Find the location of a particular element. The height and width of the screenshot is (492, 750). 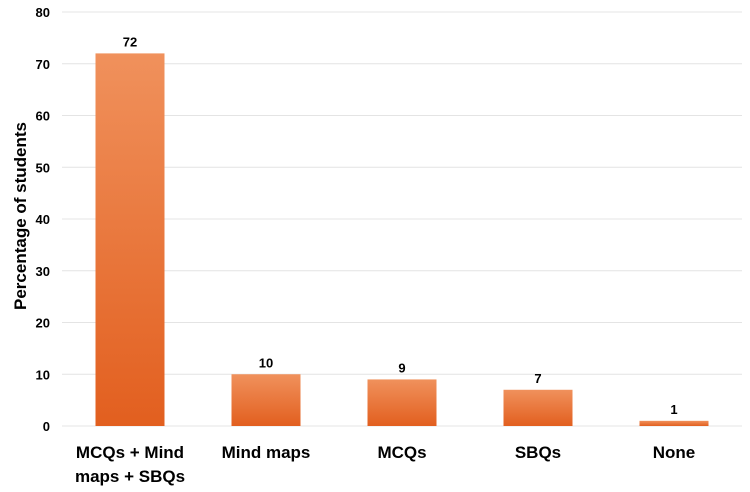

y-tick-label: 70 is located at coordinates (43, 64).